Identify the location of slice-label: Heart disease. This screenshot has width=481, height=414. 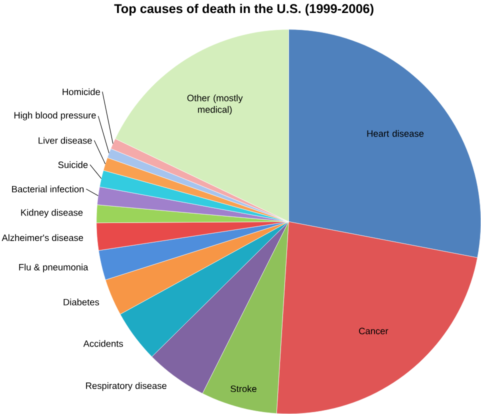
(395, 133).